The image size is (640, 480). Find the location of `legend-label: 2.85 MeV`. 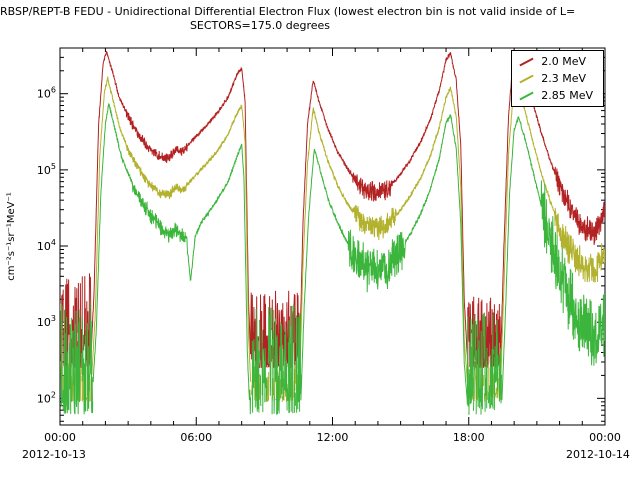

legend-label: 2.85 MeV is located at coordinates (567, 95).